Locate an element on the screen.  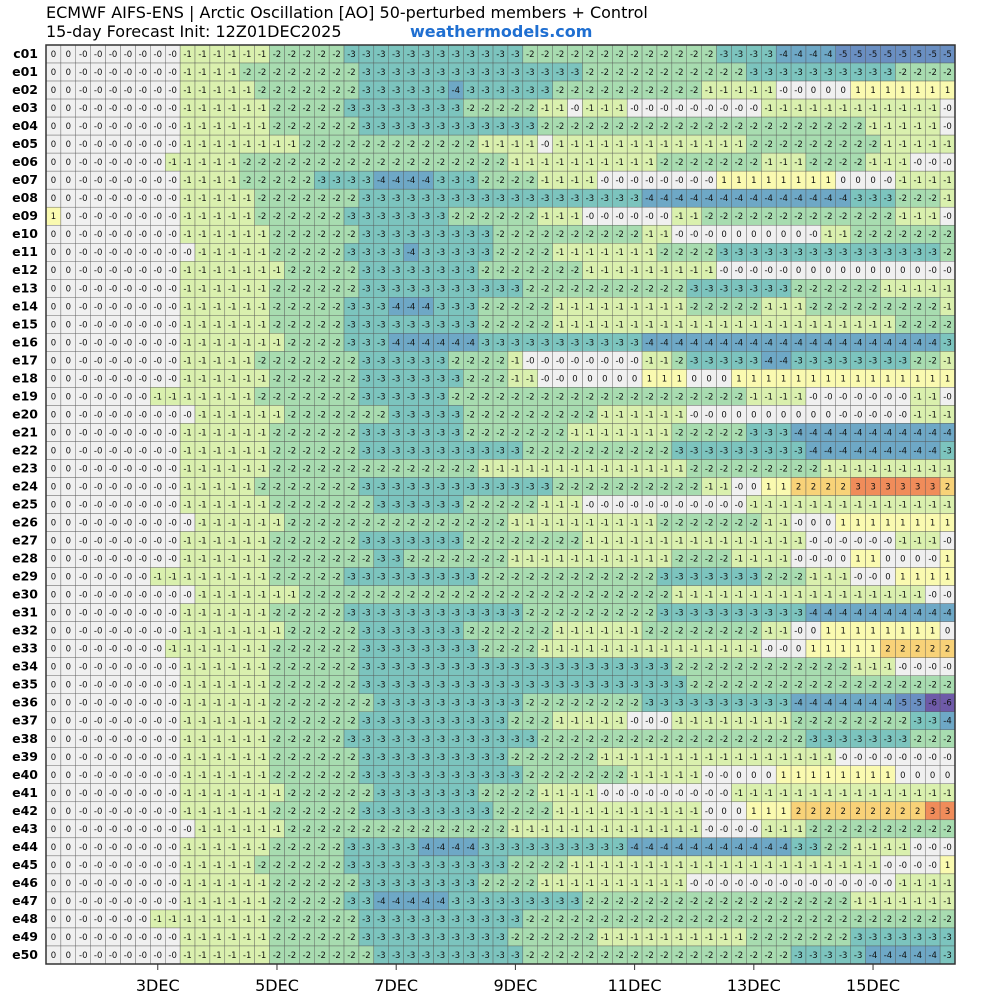
cell-label: 2 is located at coordinates (932, 650).